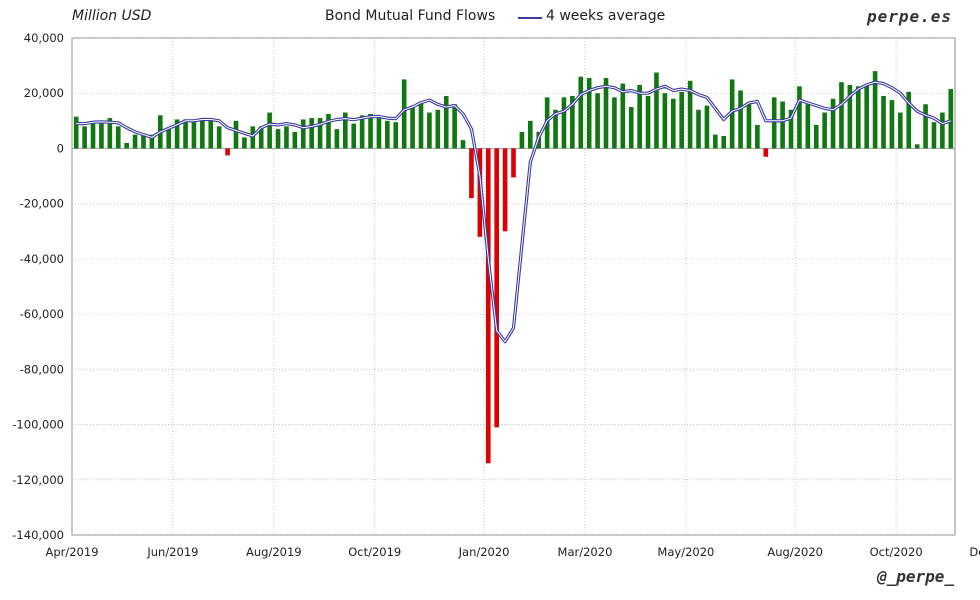 The image size is (980, 600). Describe the element at coordinates (38, 480) in the screenshot. I see `y-tick-label: -120,000` at that location.